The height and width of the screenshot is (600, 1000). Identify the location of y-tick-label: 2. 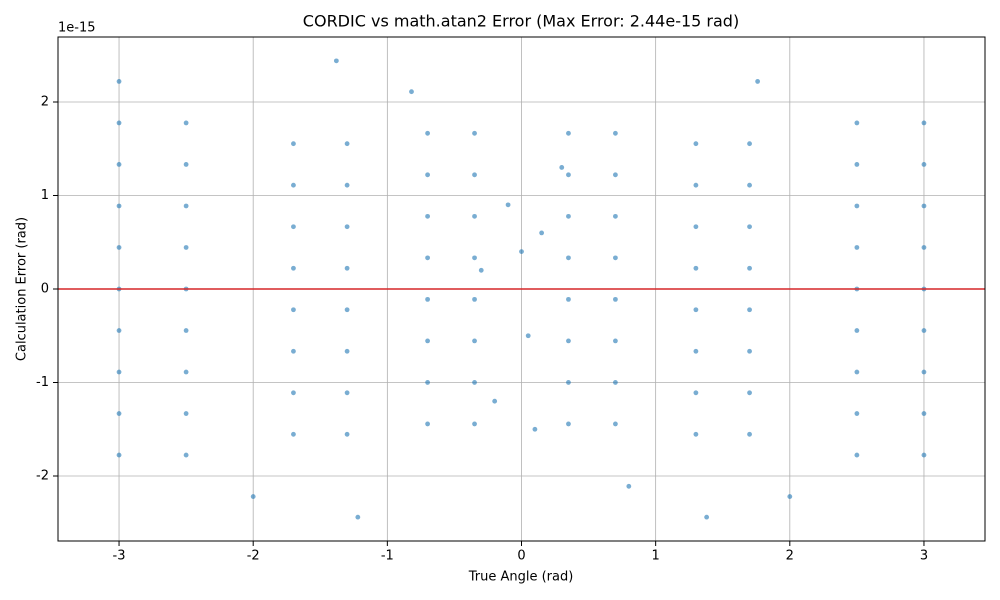
(45, 101).